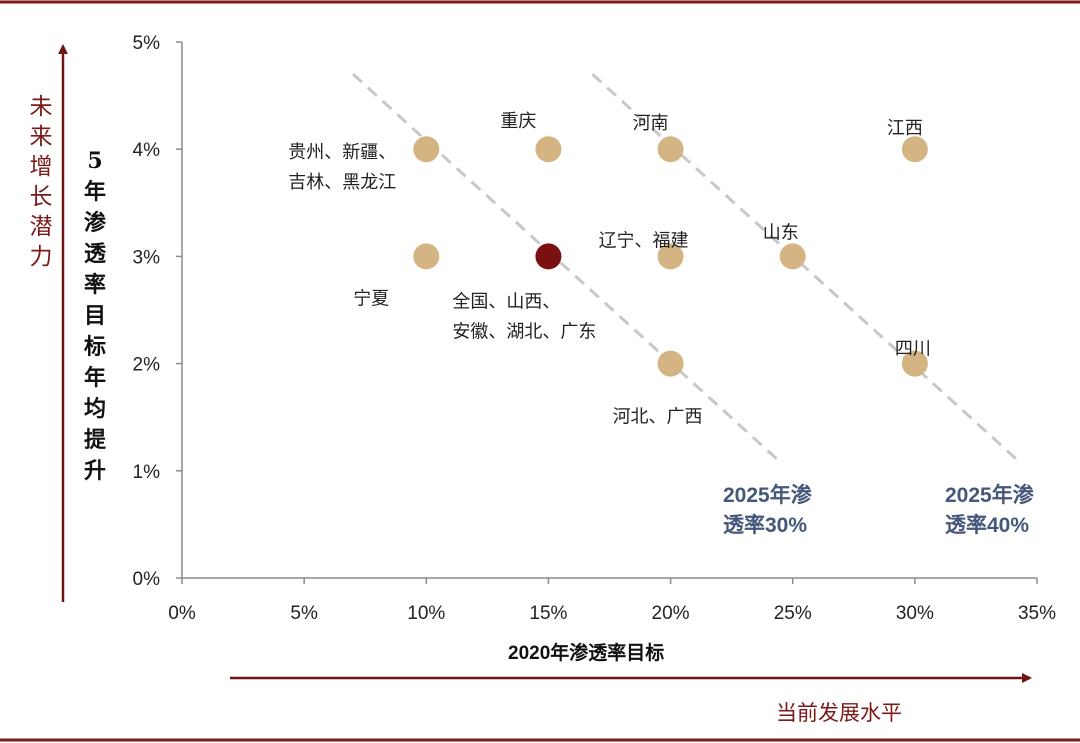  I want to click on x-tick-label: 15%, so click(548, 613).